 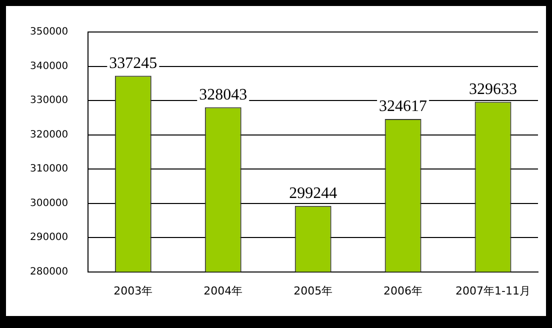 What do you see at coordinates (49, 272) in the screenshot?
I see `y-tick-label: 280000` at bounding box center [49, 272].